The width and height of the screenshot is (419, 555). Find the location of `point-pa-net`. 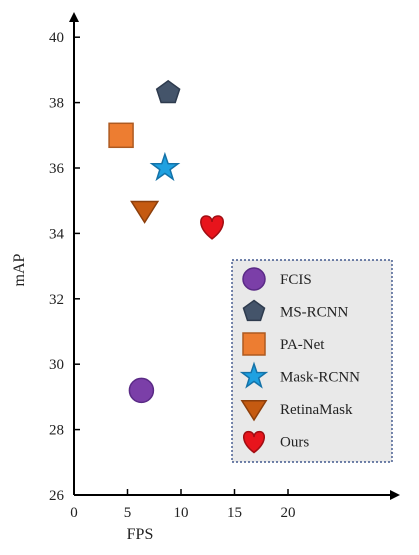

point-pa-net is located at coordinates (121, 135).